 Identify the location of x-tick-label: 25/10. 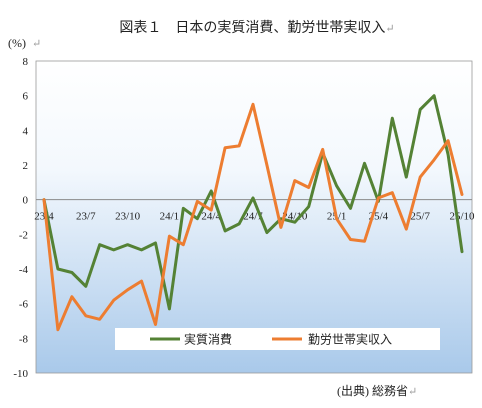
(462, 217).